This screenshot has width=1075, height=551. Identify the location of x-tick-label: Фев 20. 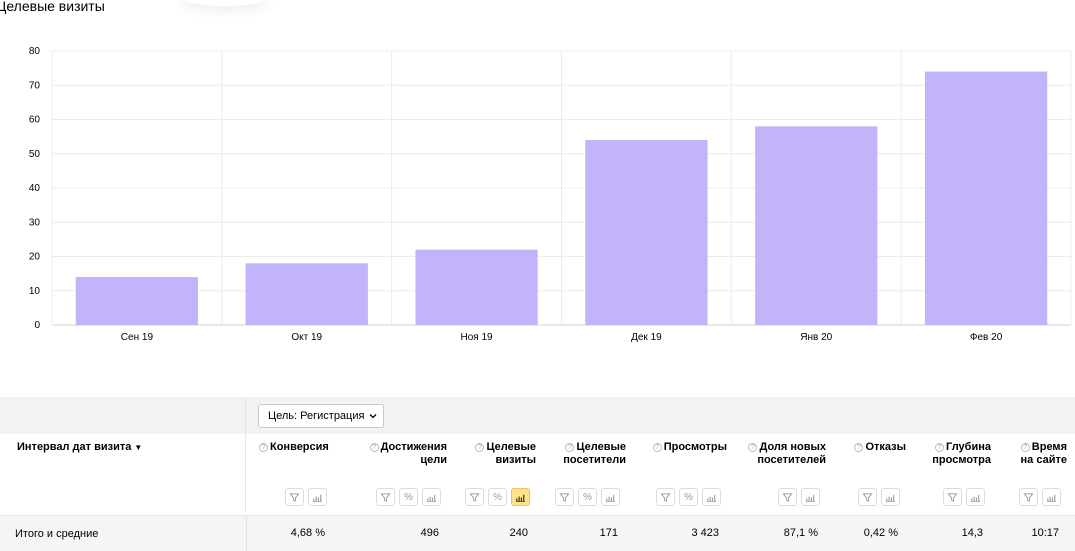
(986, 337).